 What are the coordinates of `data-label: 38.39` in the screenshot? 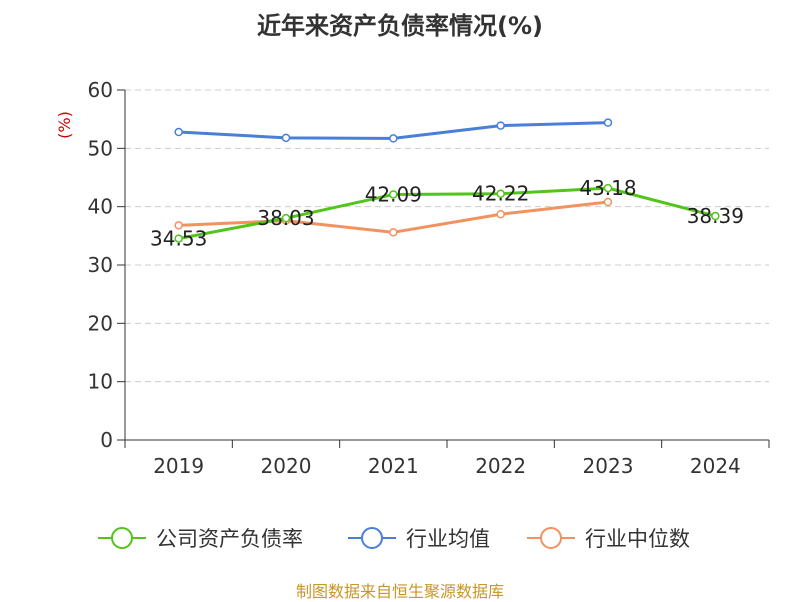 It's located at (715, 216).